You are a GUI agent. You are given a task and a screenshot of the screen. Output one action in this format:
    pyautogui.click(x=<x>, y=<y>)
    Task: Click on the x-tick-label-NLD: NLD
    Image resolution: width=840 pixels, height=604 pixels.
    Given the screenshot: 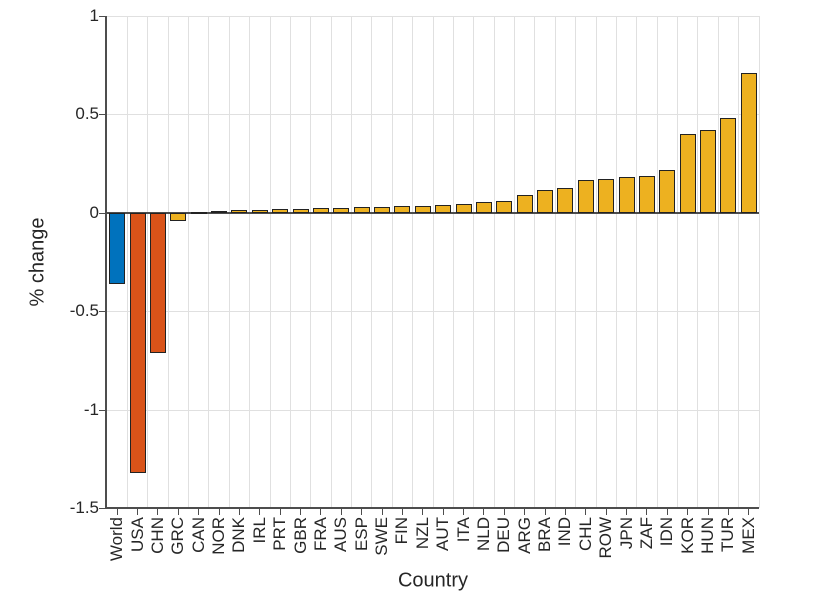 What is the action you would take?
    pyautogui.click(x=483, y=534)
    